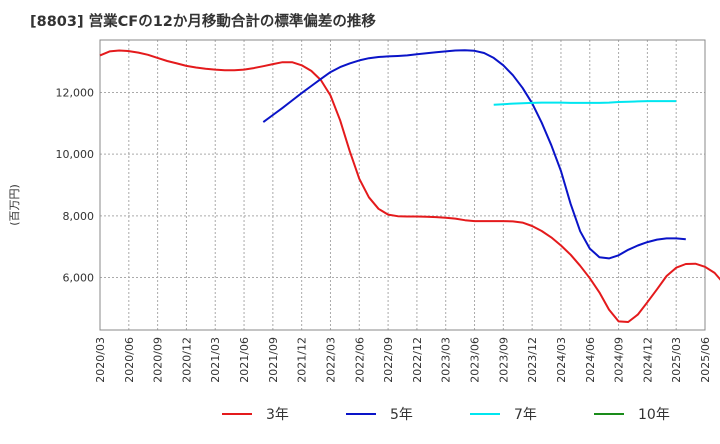 The width and height of the screenshot is (720, 444). What do you see at coordinates (619, 360) in the screenshot?
I see `x-tick-label: 2024/09` at bounding box center [619, 360].